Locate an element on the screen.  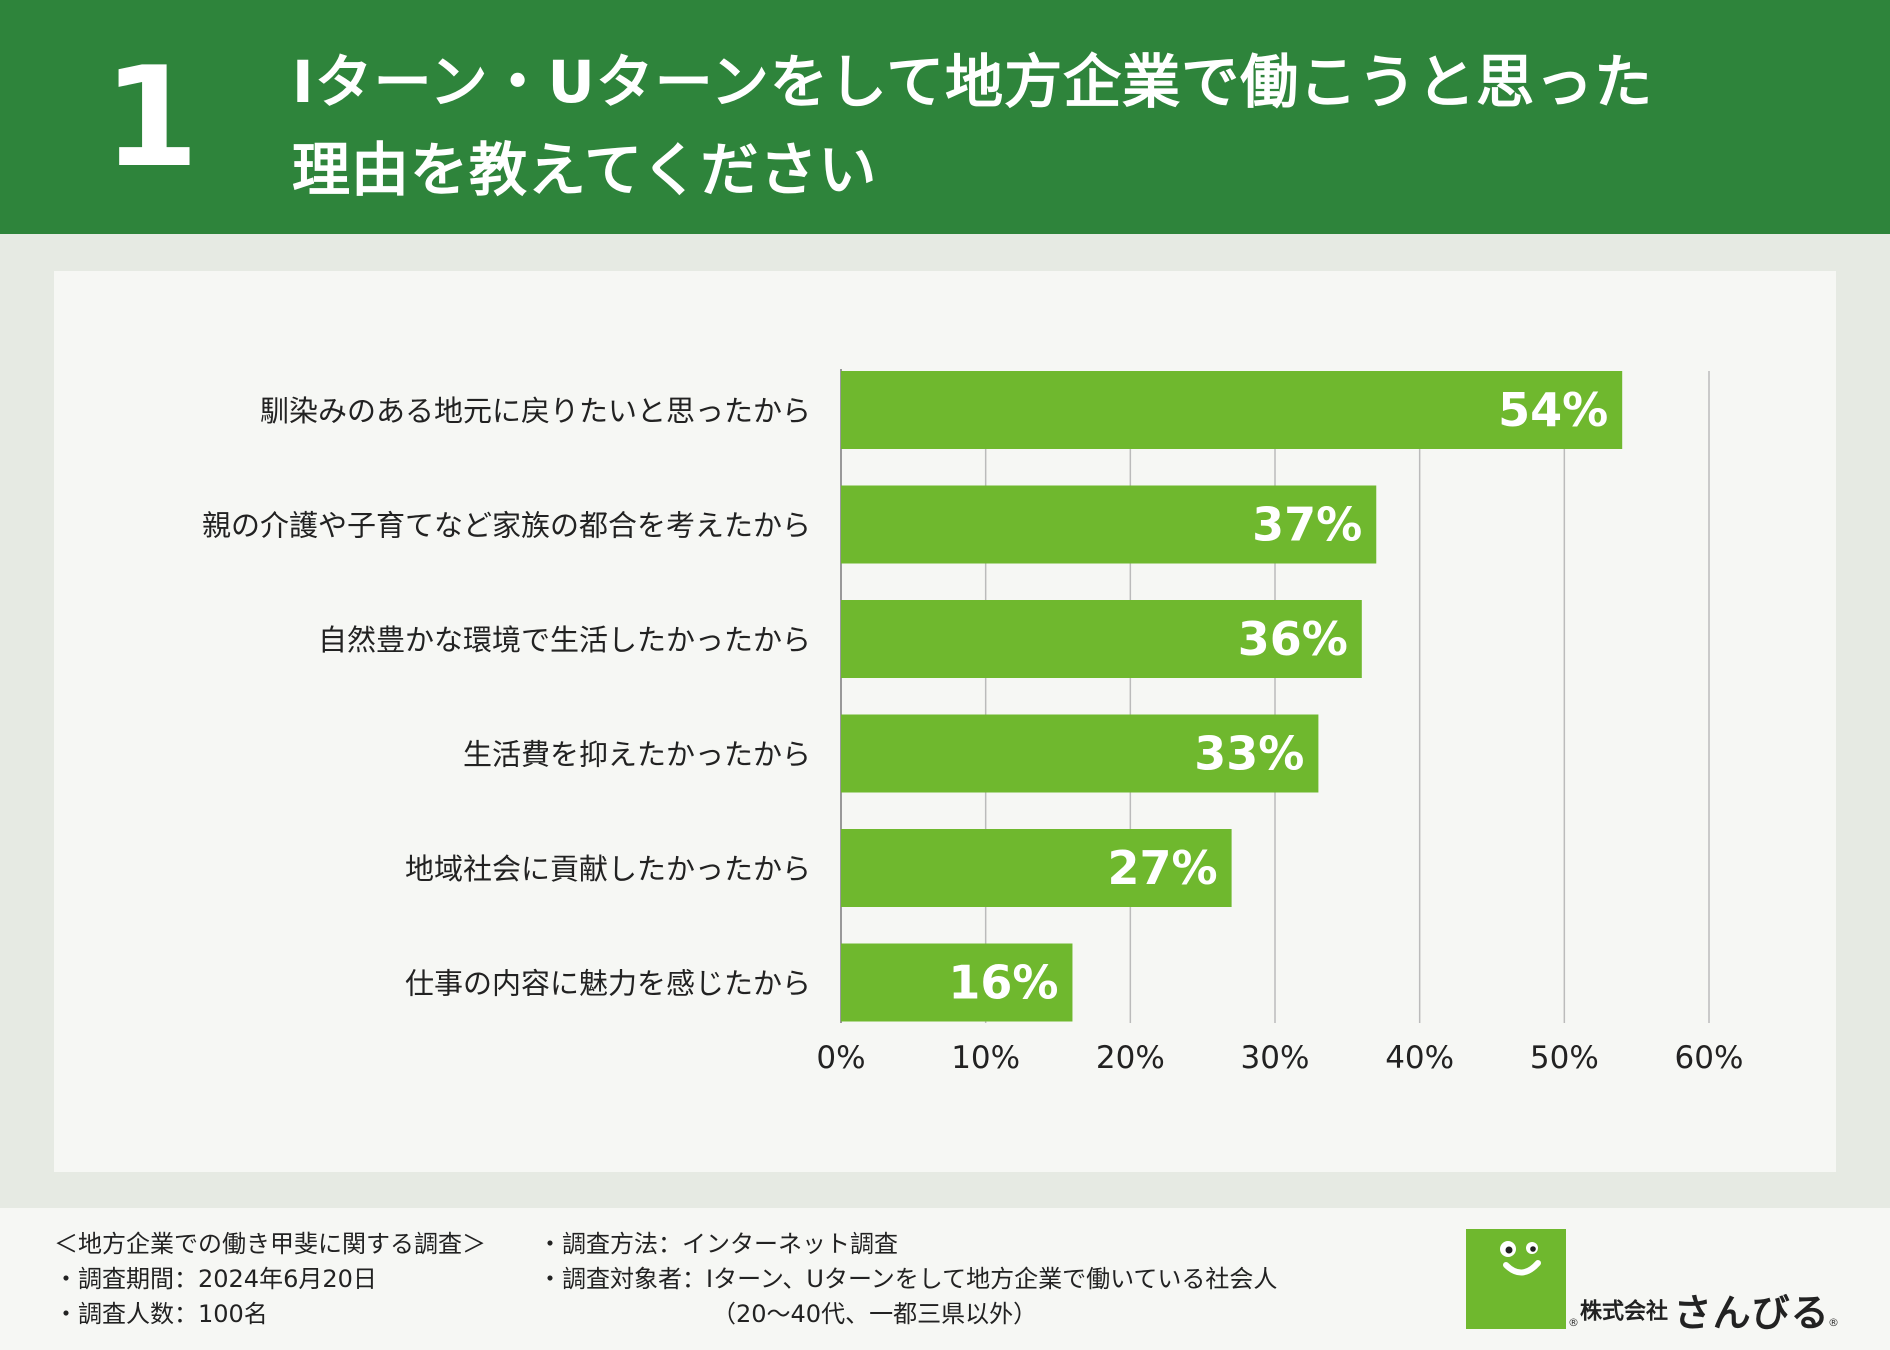
question-title-line1: Iターン・Uターンをして地方企業で働こうと思った is located at coordinates (973, 82).